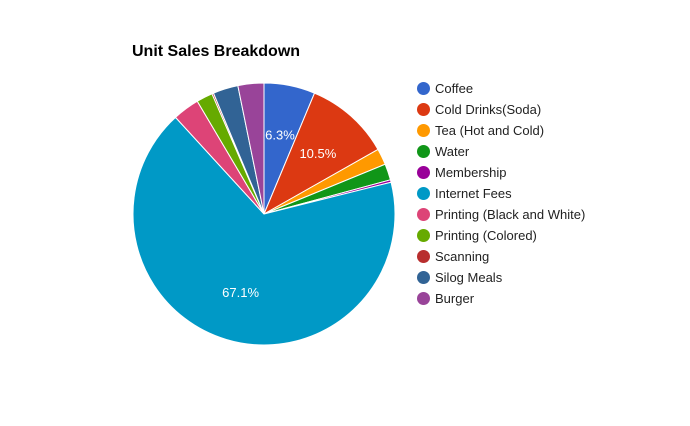 This screenshot has width=690, height=426. Describe the element at coordinates (517, 173) in the screenshot. I see `legend-item-4: Membership` at that location.